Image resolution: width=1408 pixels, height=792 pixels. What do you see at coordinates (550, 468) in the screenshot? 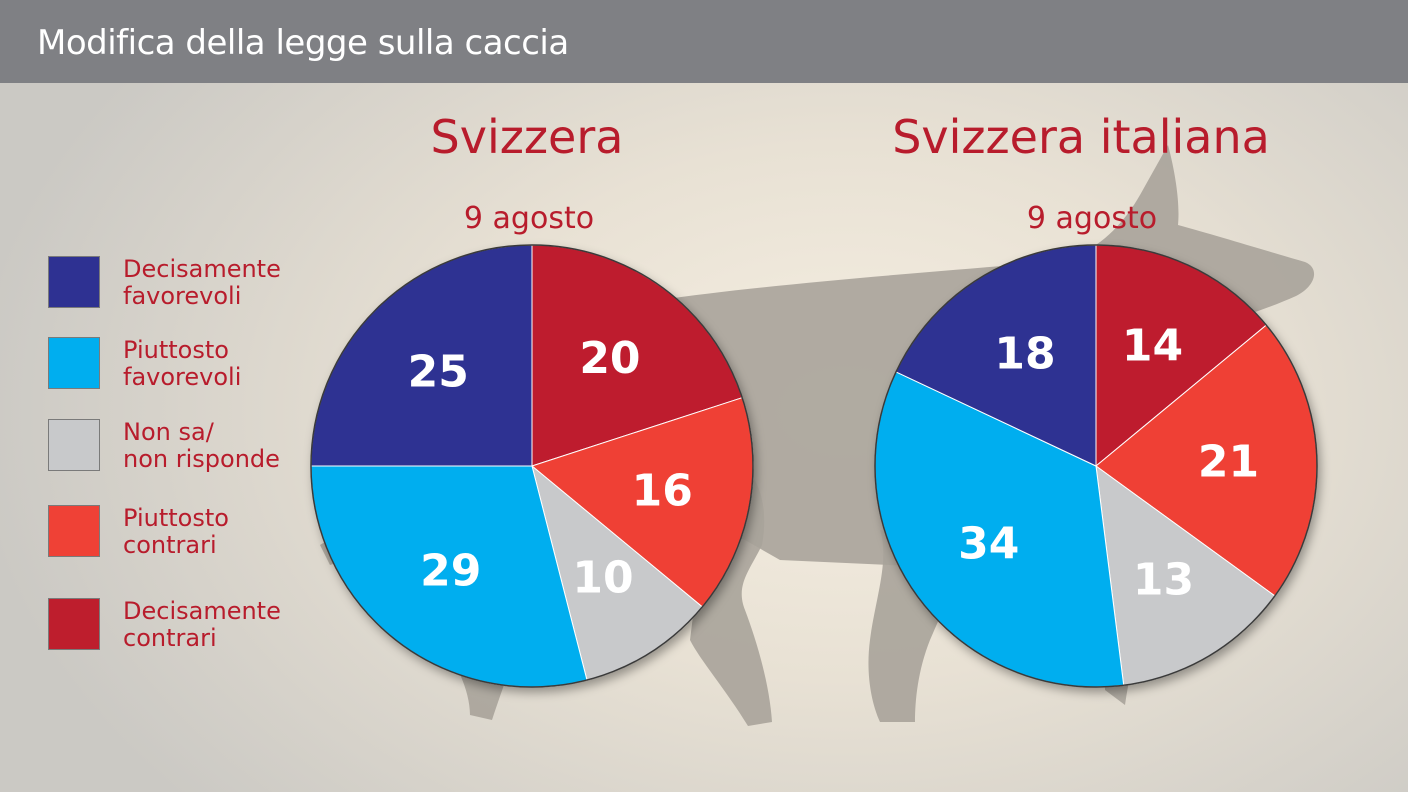
I see `pie-labels-svizzera: 20 16 10 29 25` at bounding box center [550, 468].